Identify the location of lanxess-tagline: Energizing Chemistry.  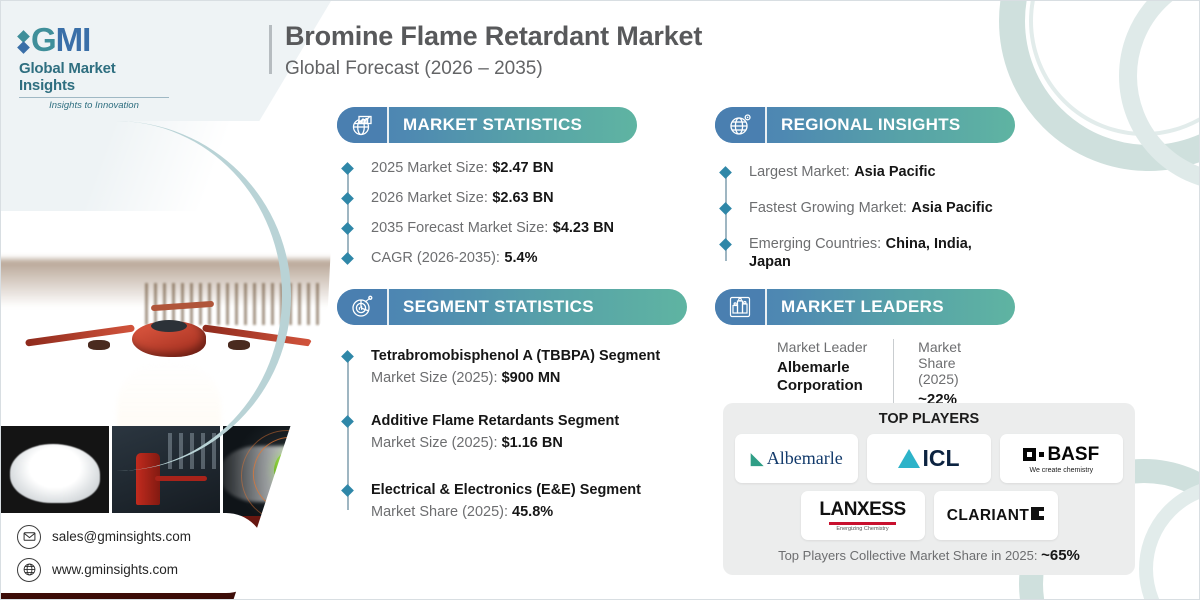
(862, 529).